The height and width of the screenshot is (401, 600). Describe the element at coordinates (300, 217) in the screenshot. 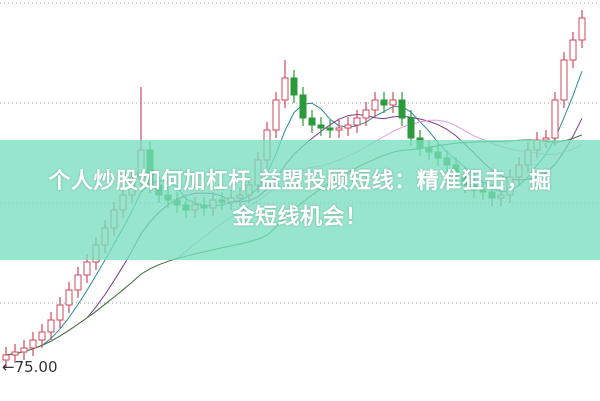

I see `headline-line-2: 金短线机会！` at that location.